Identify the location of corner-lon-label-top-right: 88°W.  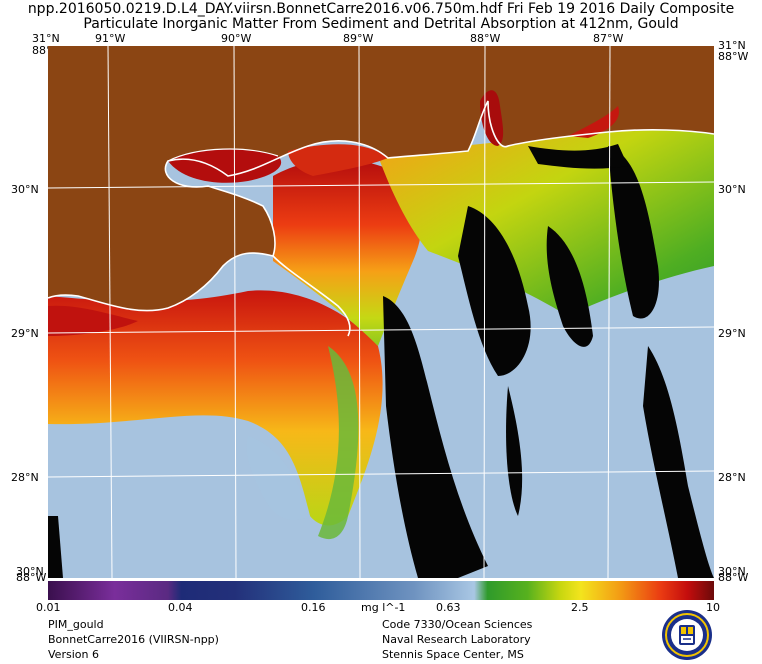
(733, 56).